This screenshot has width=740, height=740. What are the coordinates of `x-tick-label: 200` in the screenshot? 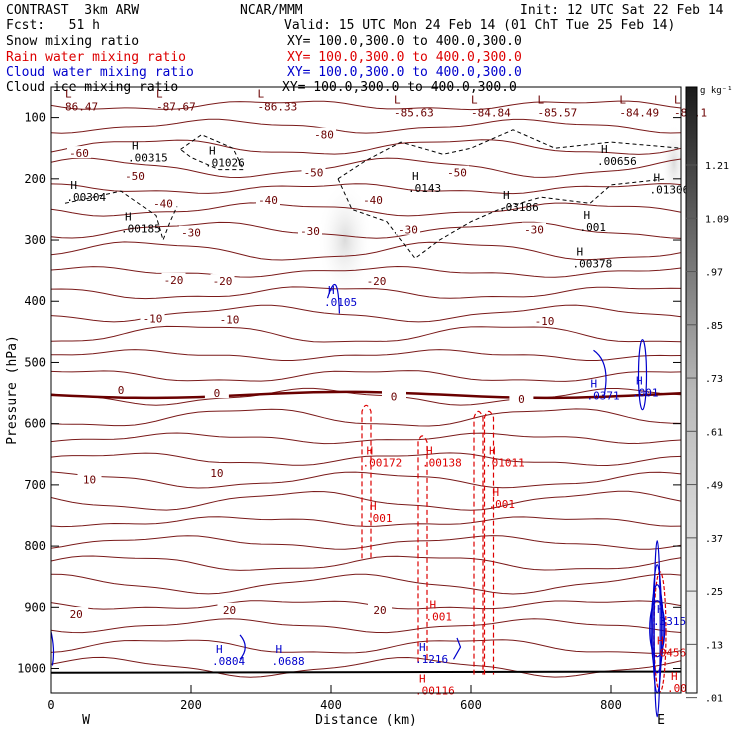 It's located at (191, 705).